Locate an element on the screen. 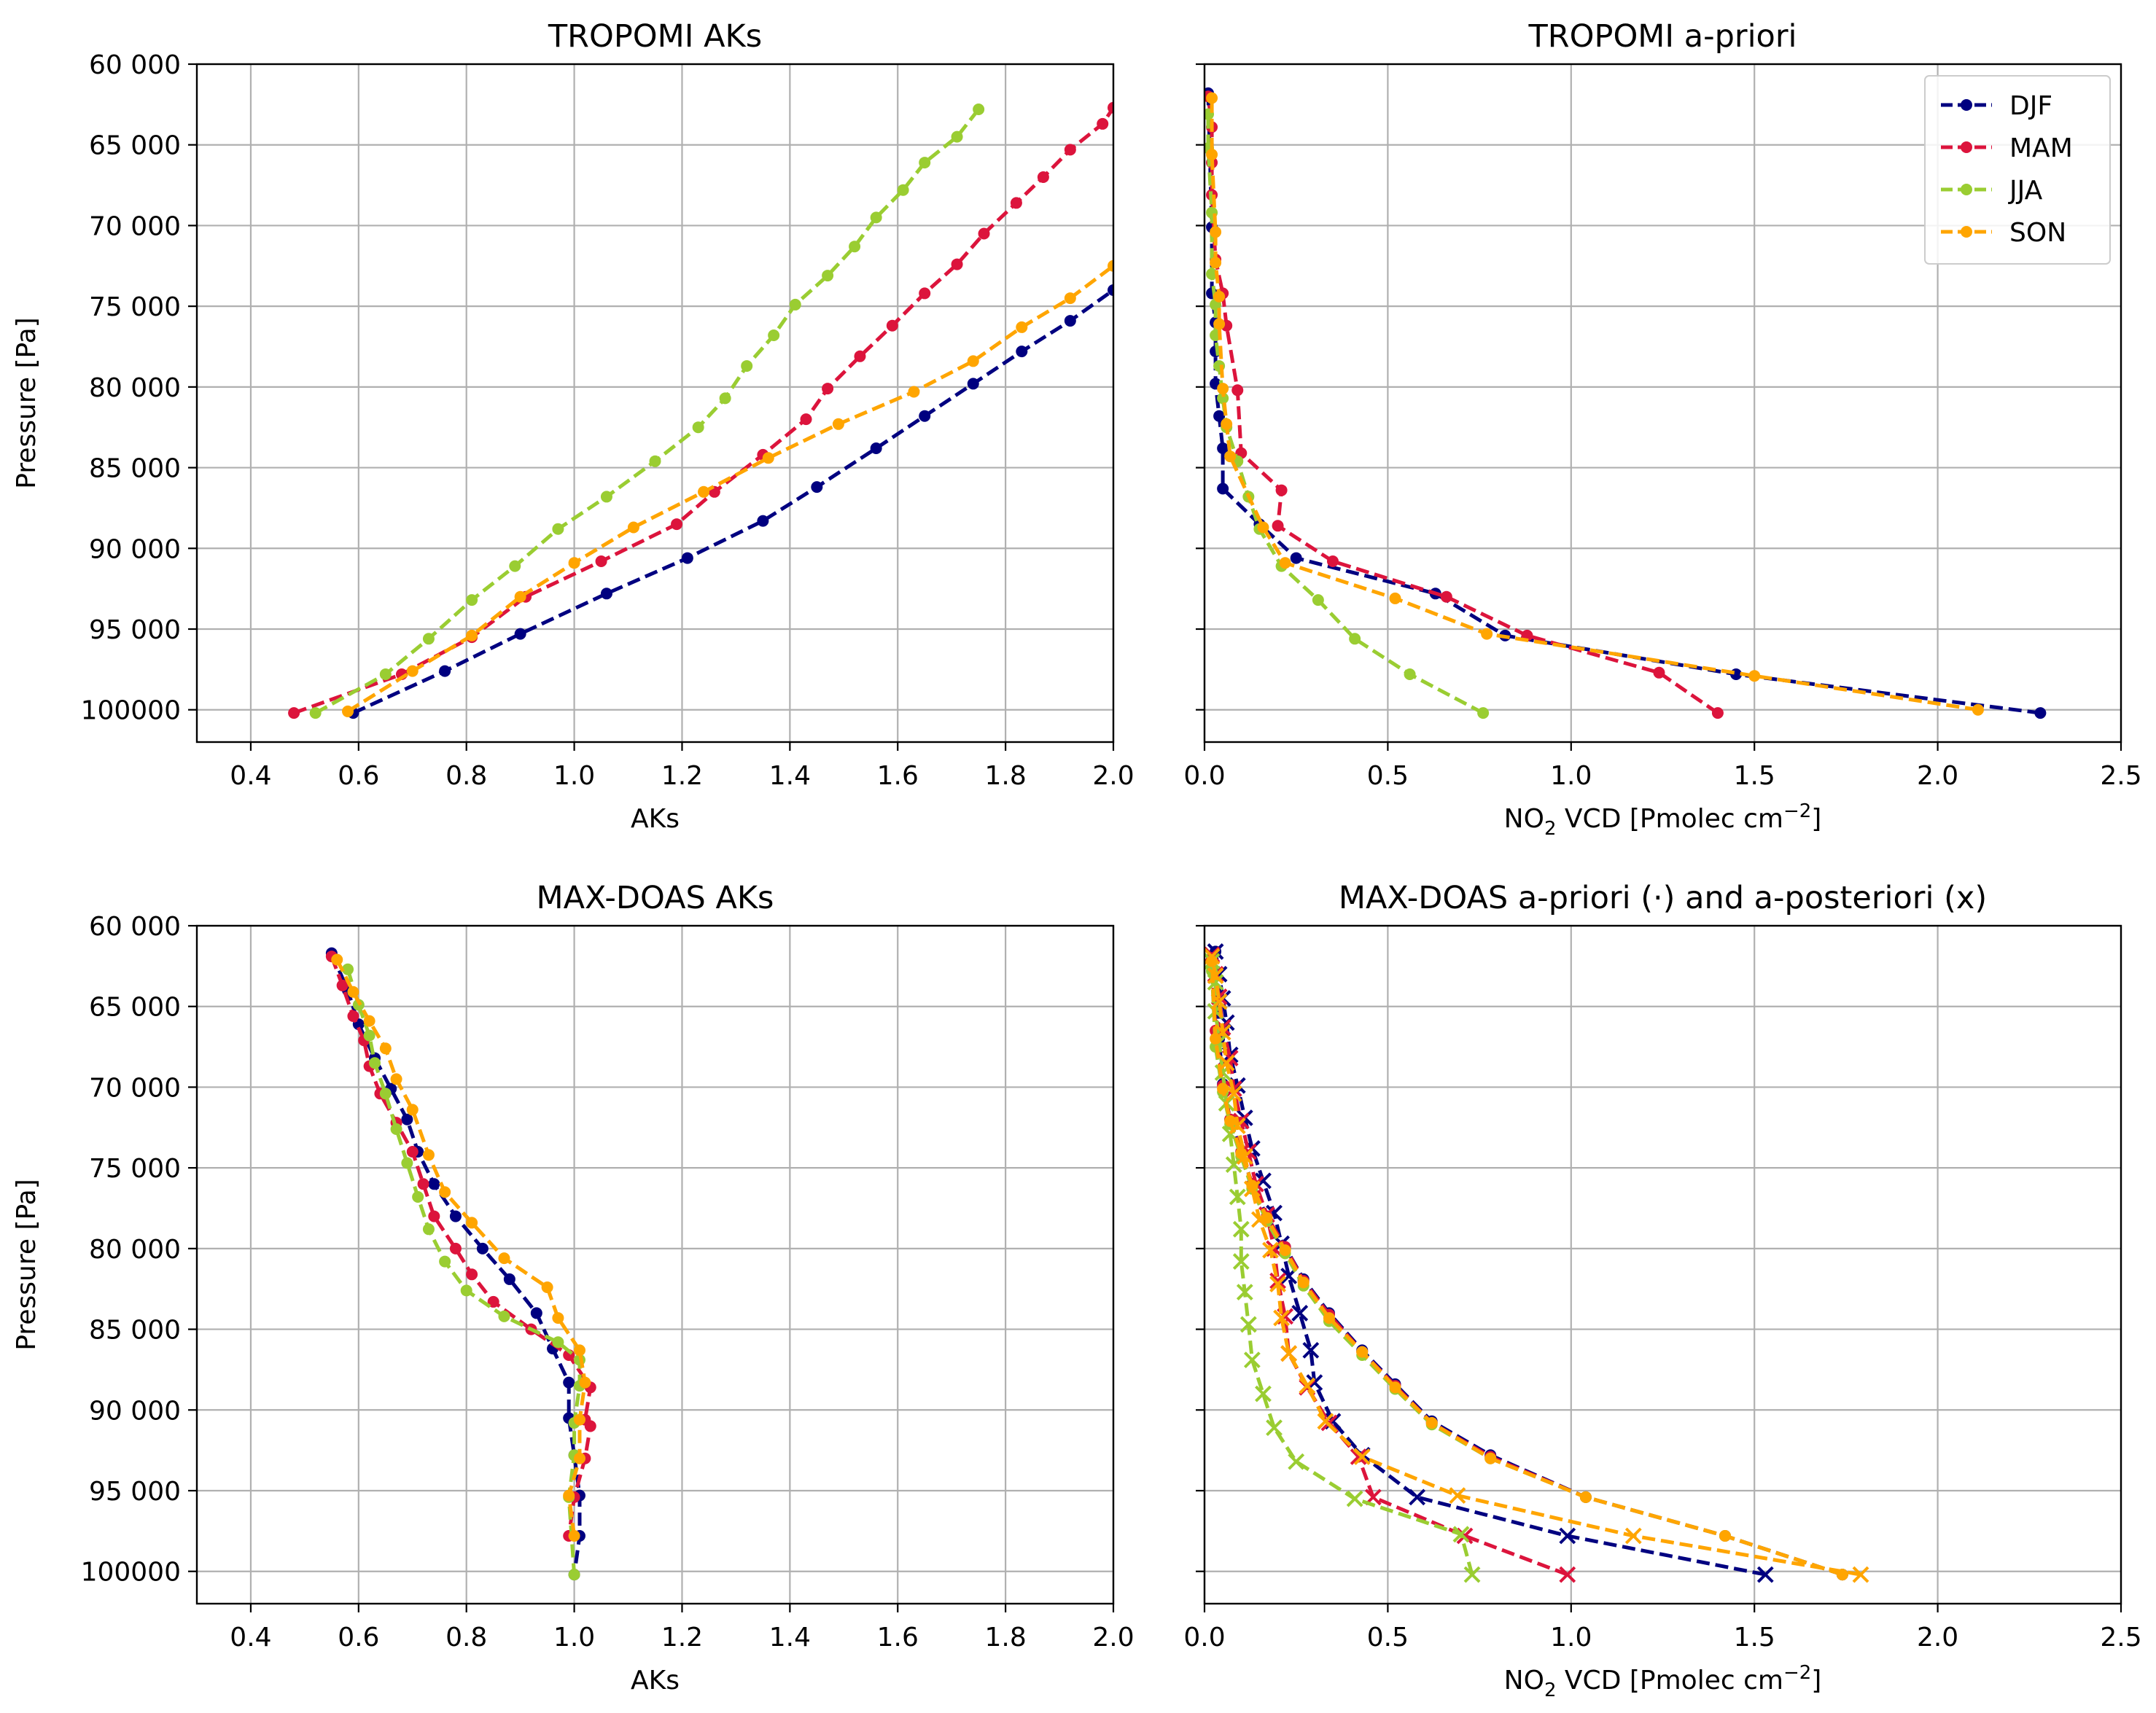 The height and width of the screenshot is (1713, 2156). x-tick-label: 0.8 is located at coordinates (466, 1637).